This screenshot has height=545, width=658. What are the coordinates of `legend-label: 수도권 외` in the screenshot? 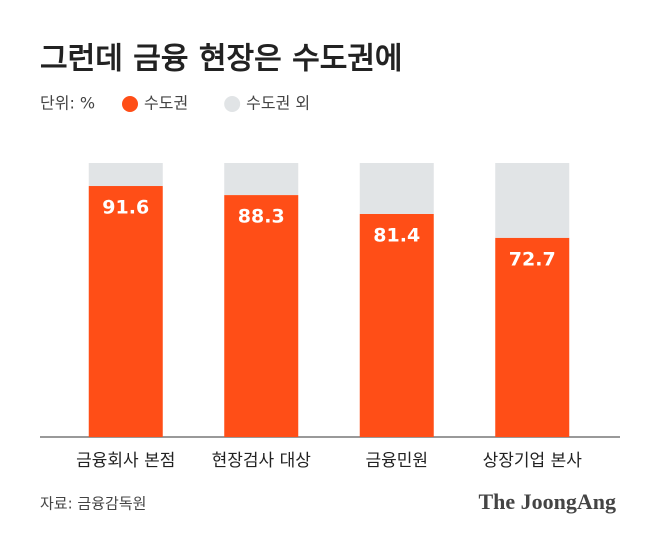 It's located at (278, 103).